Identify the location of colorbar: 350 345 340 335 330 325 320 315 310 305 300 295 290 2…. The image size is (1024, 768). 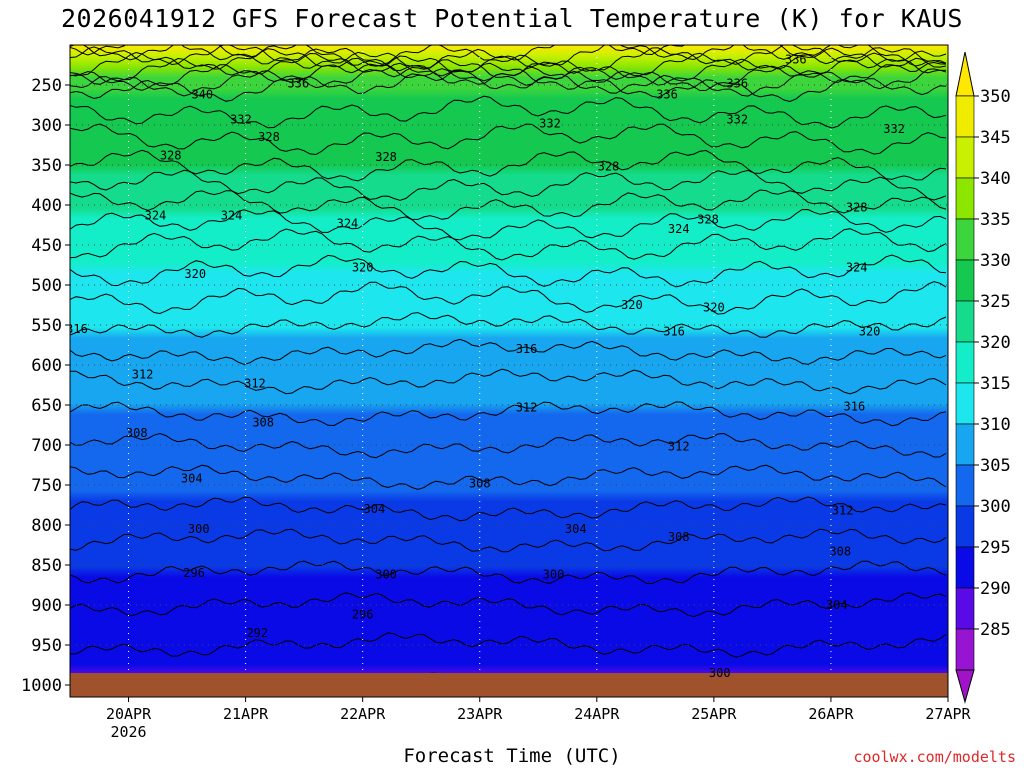
(983, 377).